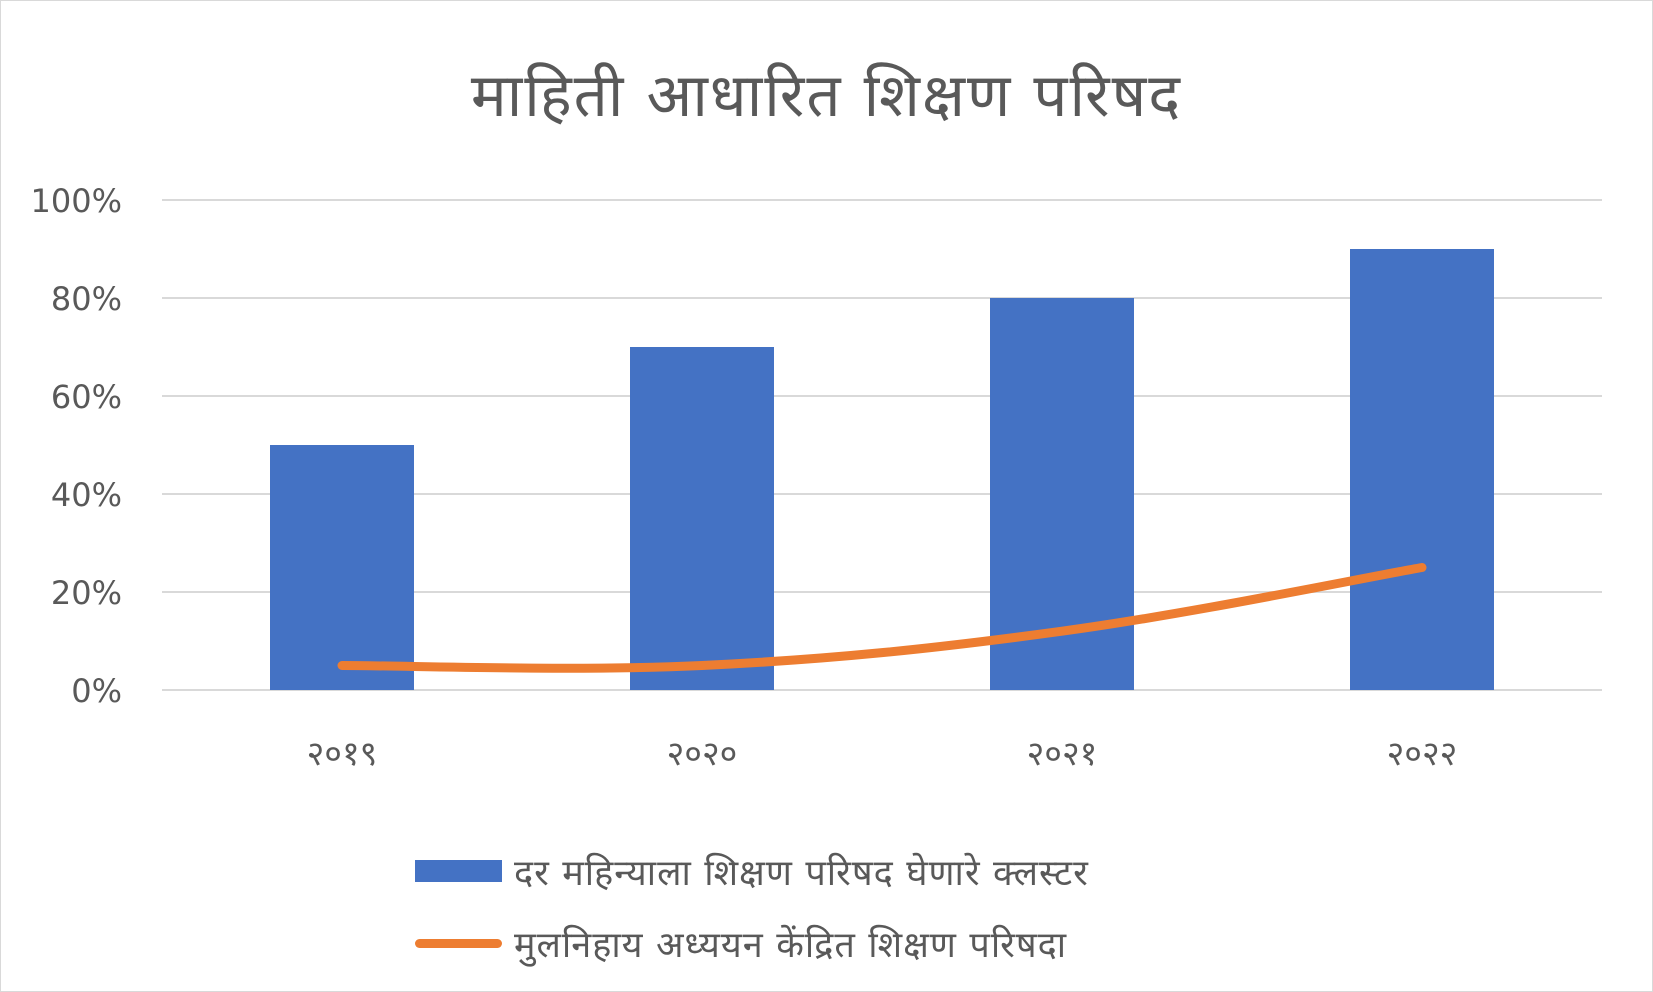  What do you see at coordinates (791, 945) in the screenshot?
I see `legend-label-line: मुलनिहाय अध्ययन केंद्रित शिक्षण परिषदा` at bounding box center [791, 945].